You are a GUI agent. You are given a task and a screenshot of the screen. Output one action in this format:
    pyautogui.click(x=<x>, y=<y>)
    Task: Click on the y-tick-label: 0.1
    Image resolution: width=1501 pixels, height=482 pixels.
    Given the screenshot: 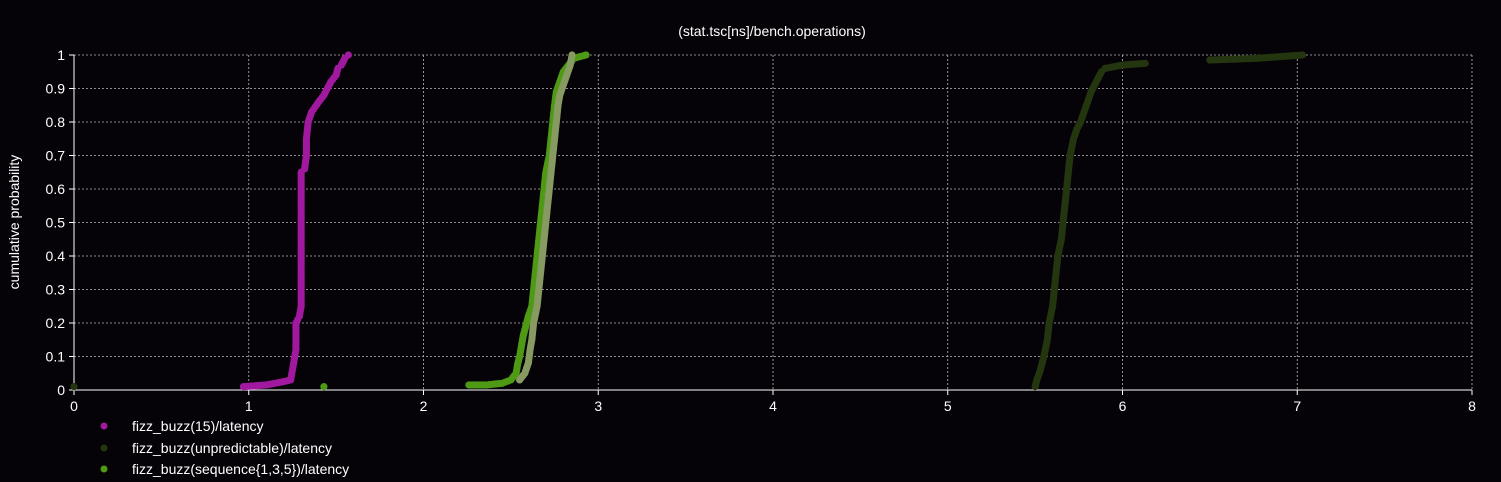 What is the action you would take?
    pyautogui.click(x=56, y=357)
    